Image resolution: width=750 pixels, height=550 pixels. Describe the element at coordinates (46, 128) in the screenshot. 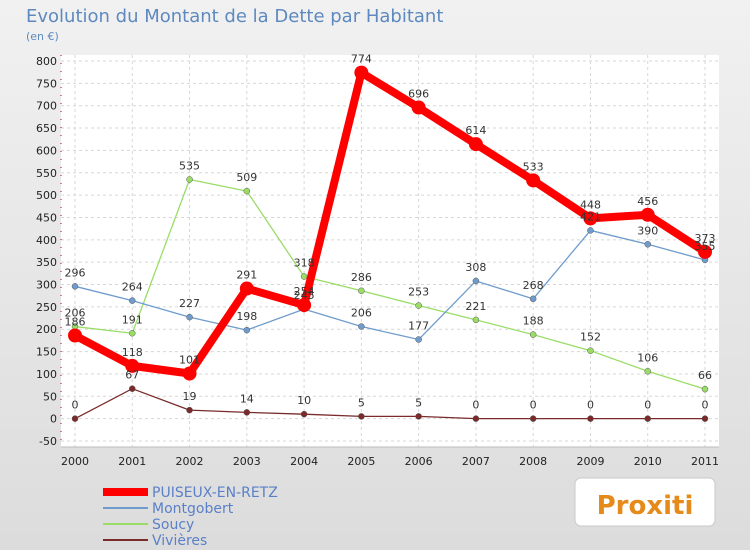

I see `y-tick-label: 650` at that location.